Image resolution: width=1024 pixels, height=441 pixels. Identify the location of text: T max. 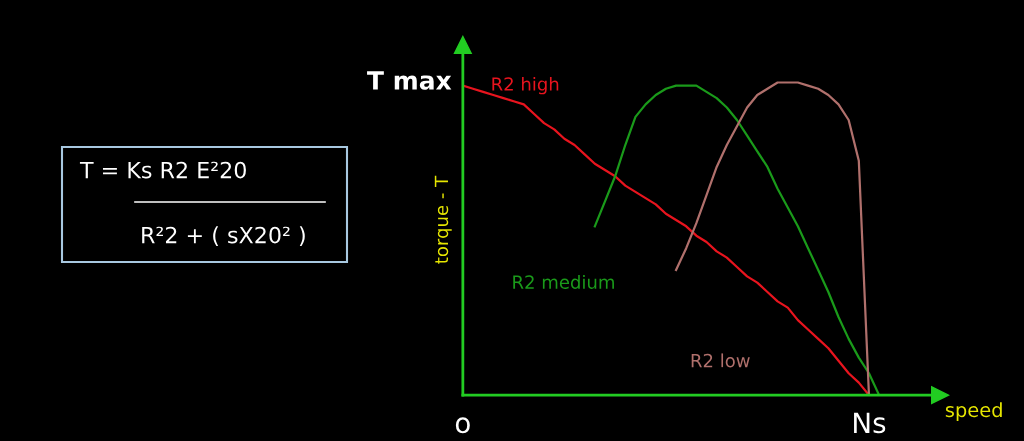
(409, 80).